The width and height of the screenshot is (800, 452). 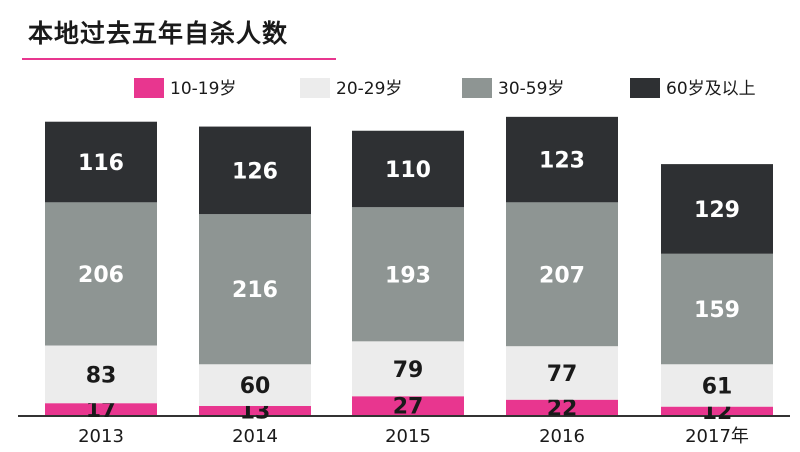 I want to click on data-label: 79, so click(x=408, y=370).